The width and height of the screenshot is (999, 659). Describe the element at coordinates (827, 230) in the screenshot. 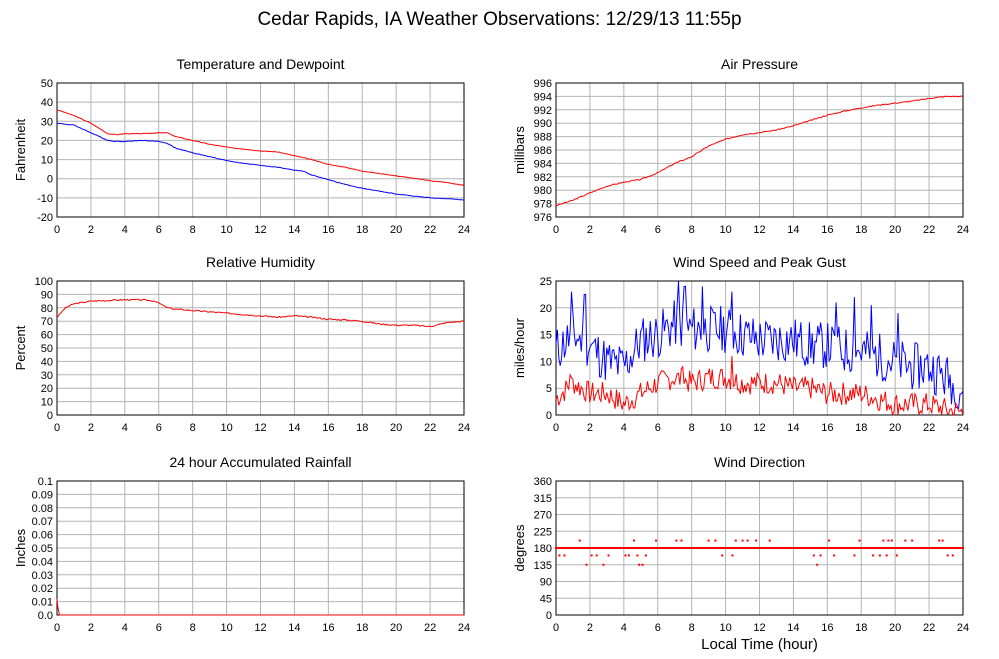

I see `x-tick-label: 16` at that location.